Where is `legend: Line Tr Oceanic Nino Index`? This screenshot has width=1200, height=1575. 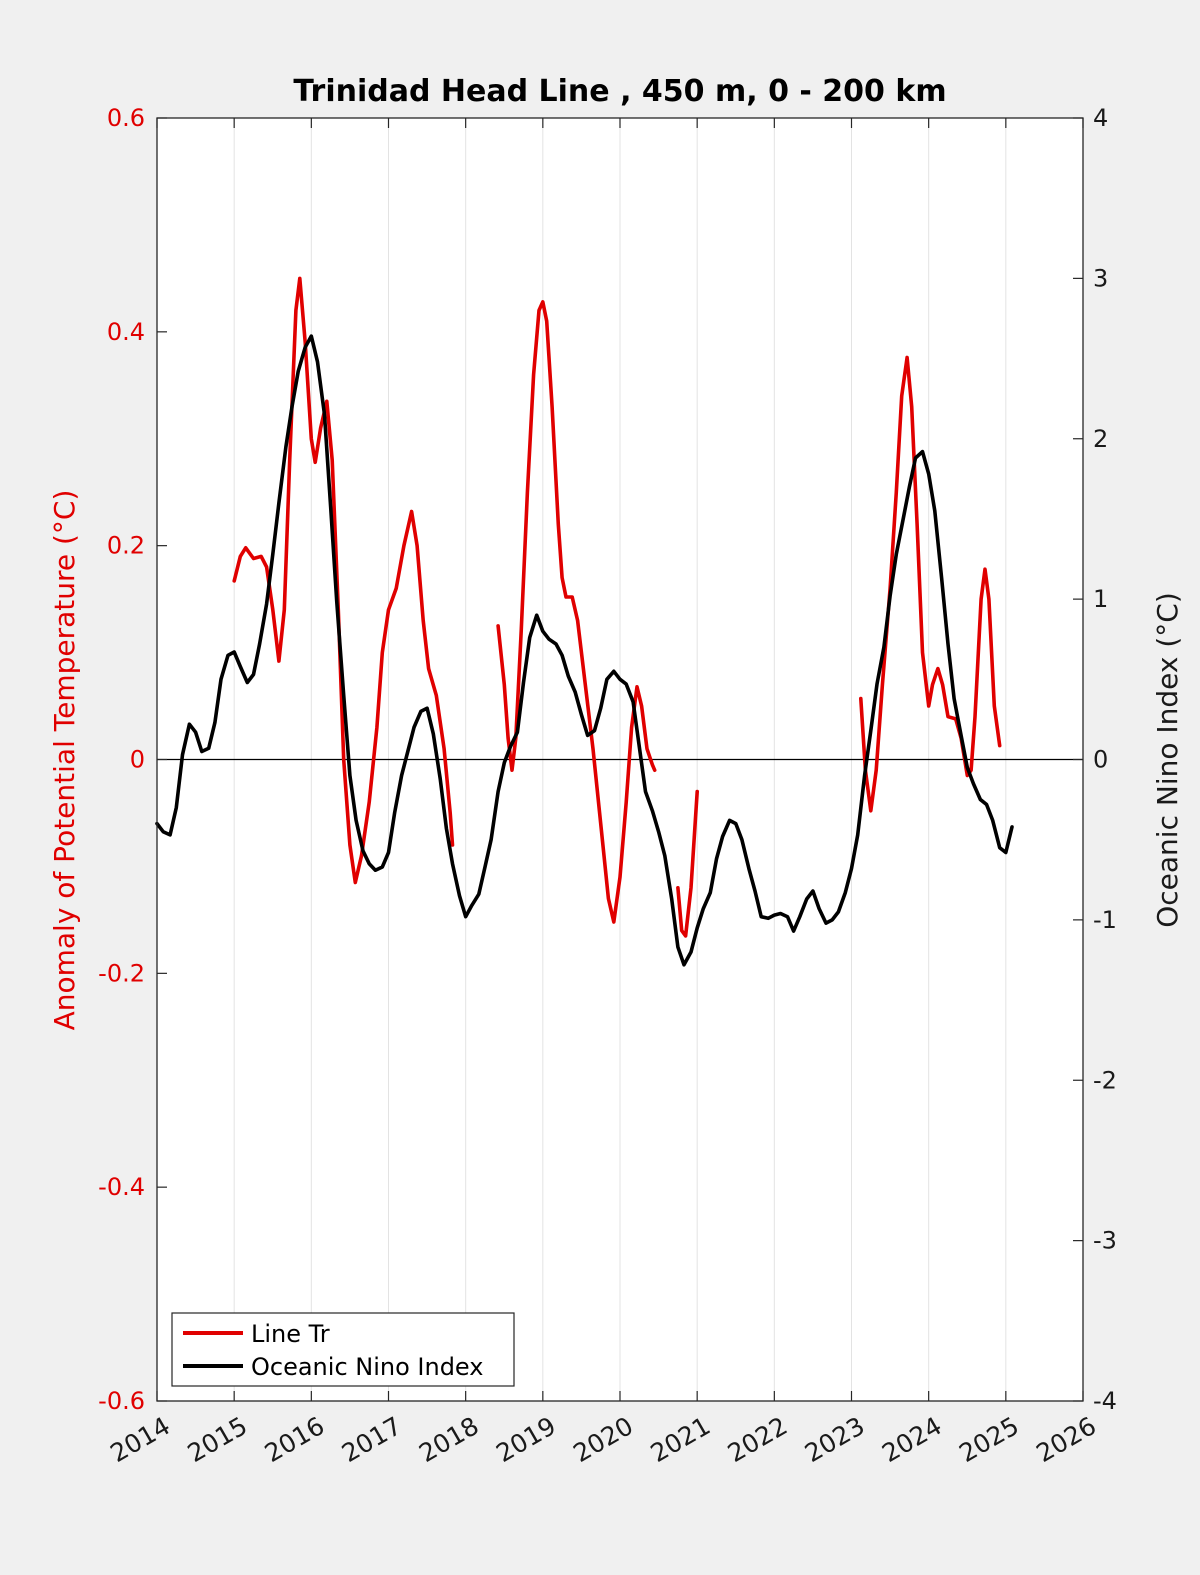
legend: Line Tr Oceanic Nino Index is located at coordinates (343, 1349).